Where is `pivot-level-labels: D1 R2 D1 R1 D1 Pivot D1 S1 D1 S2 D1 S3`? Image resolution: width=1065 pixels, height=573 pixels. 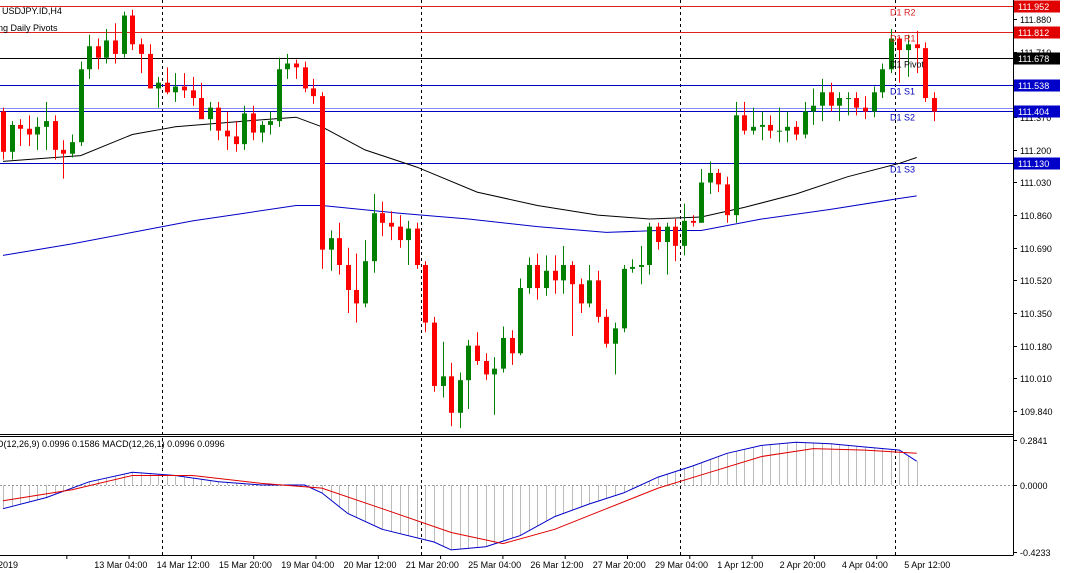 pivot-level-labels: D1 R2 D1 R1 D1 Pivot D1 S1 D1 S2 D1 S3 is located at coordinates (907, 91).